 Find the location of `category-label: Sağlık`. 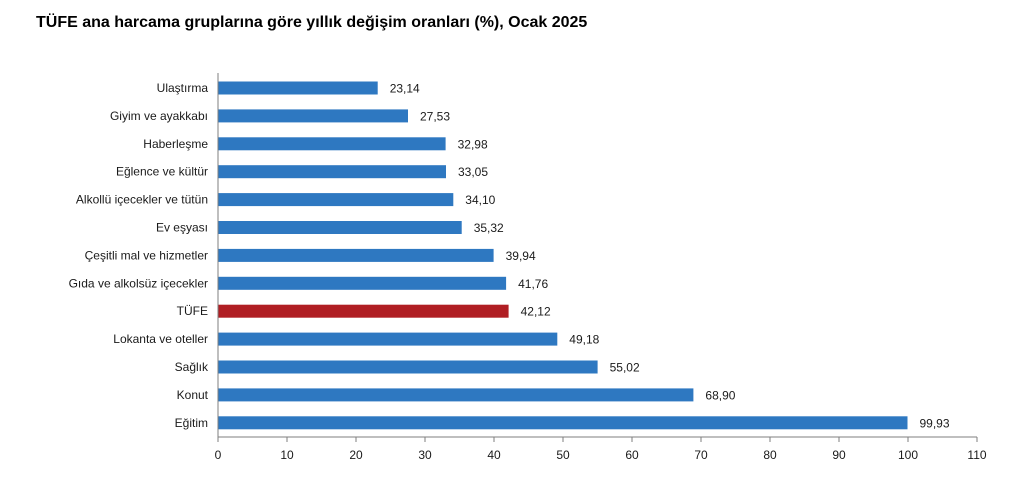

category-label: Sağlık is located at coordinates (192, 367).